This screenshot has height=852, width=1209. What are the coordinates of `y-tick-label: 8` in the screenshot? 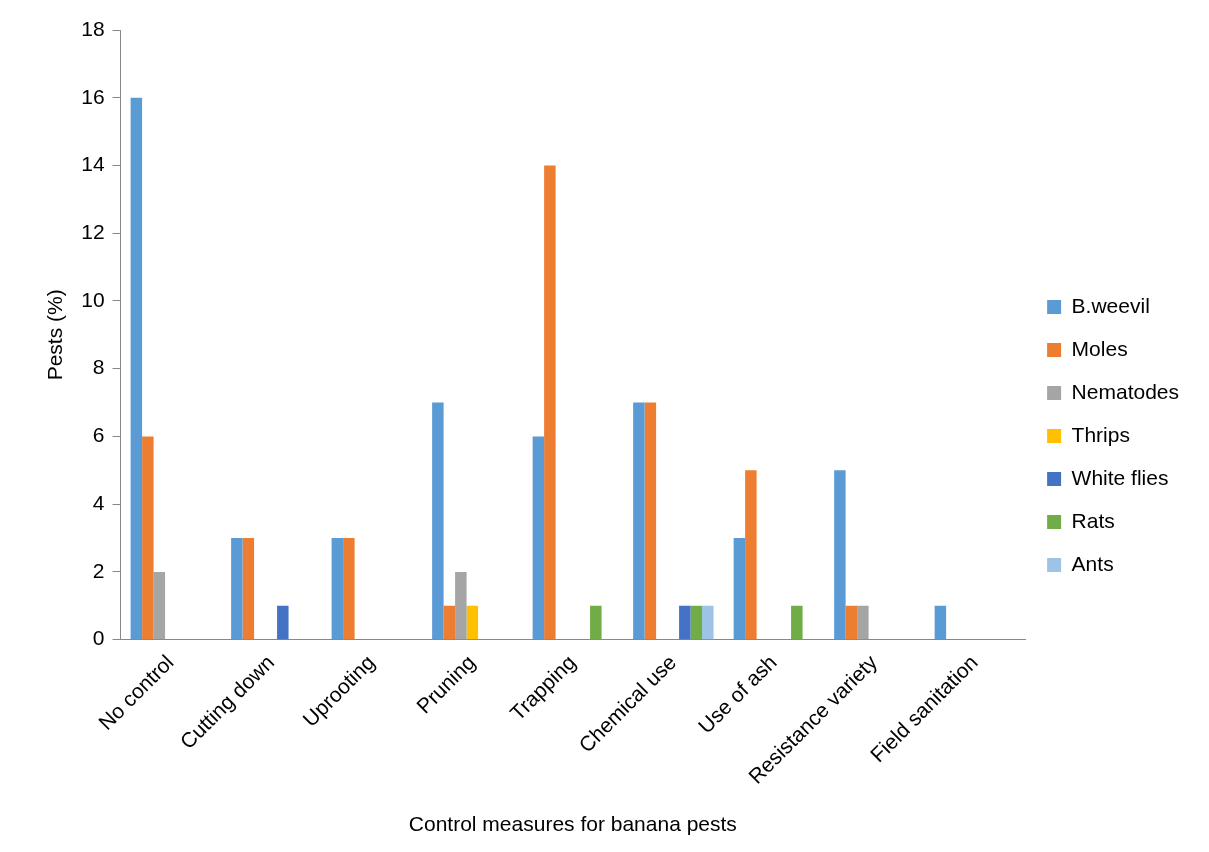 It's located at (98, 367).